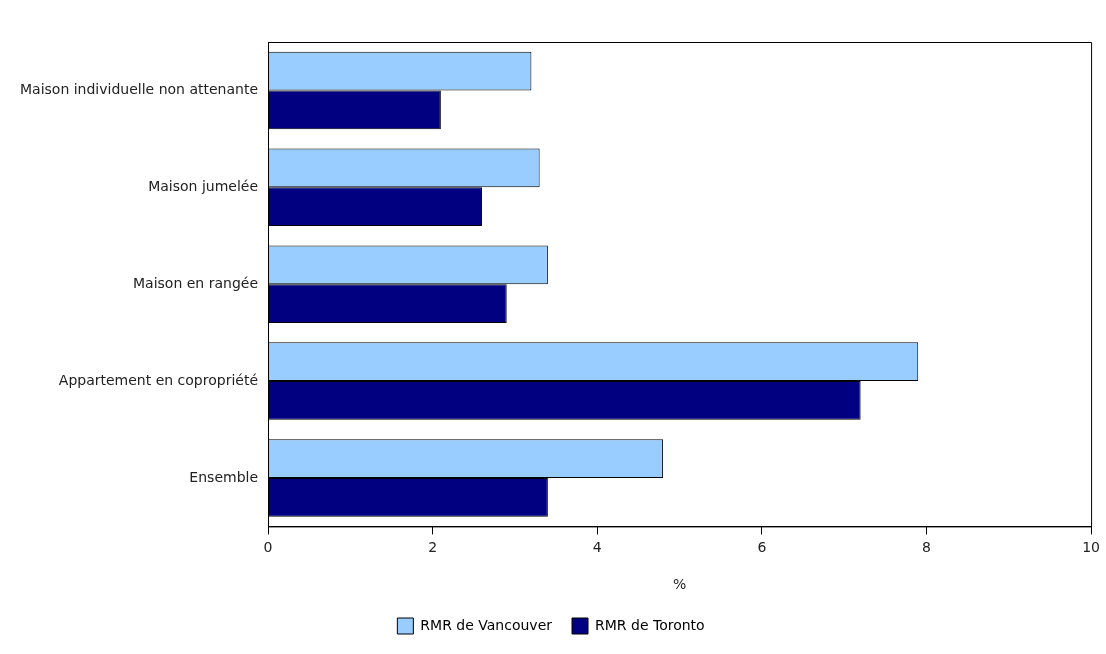 The image size is (1106, 654). What do you see at coordinates (433, 547) in the screenshot?
I see `x-tick-label: 2` at bounding box center [433, 547].